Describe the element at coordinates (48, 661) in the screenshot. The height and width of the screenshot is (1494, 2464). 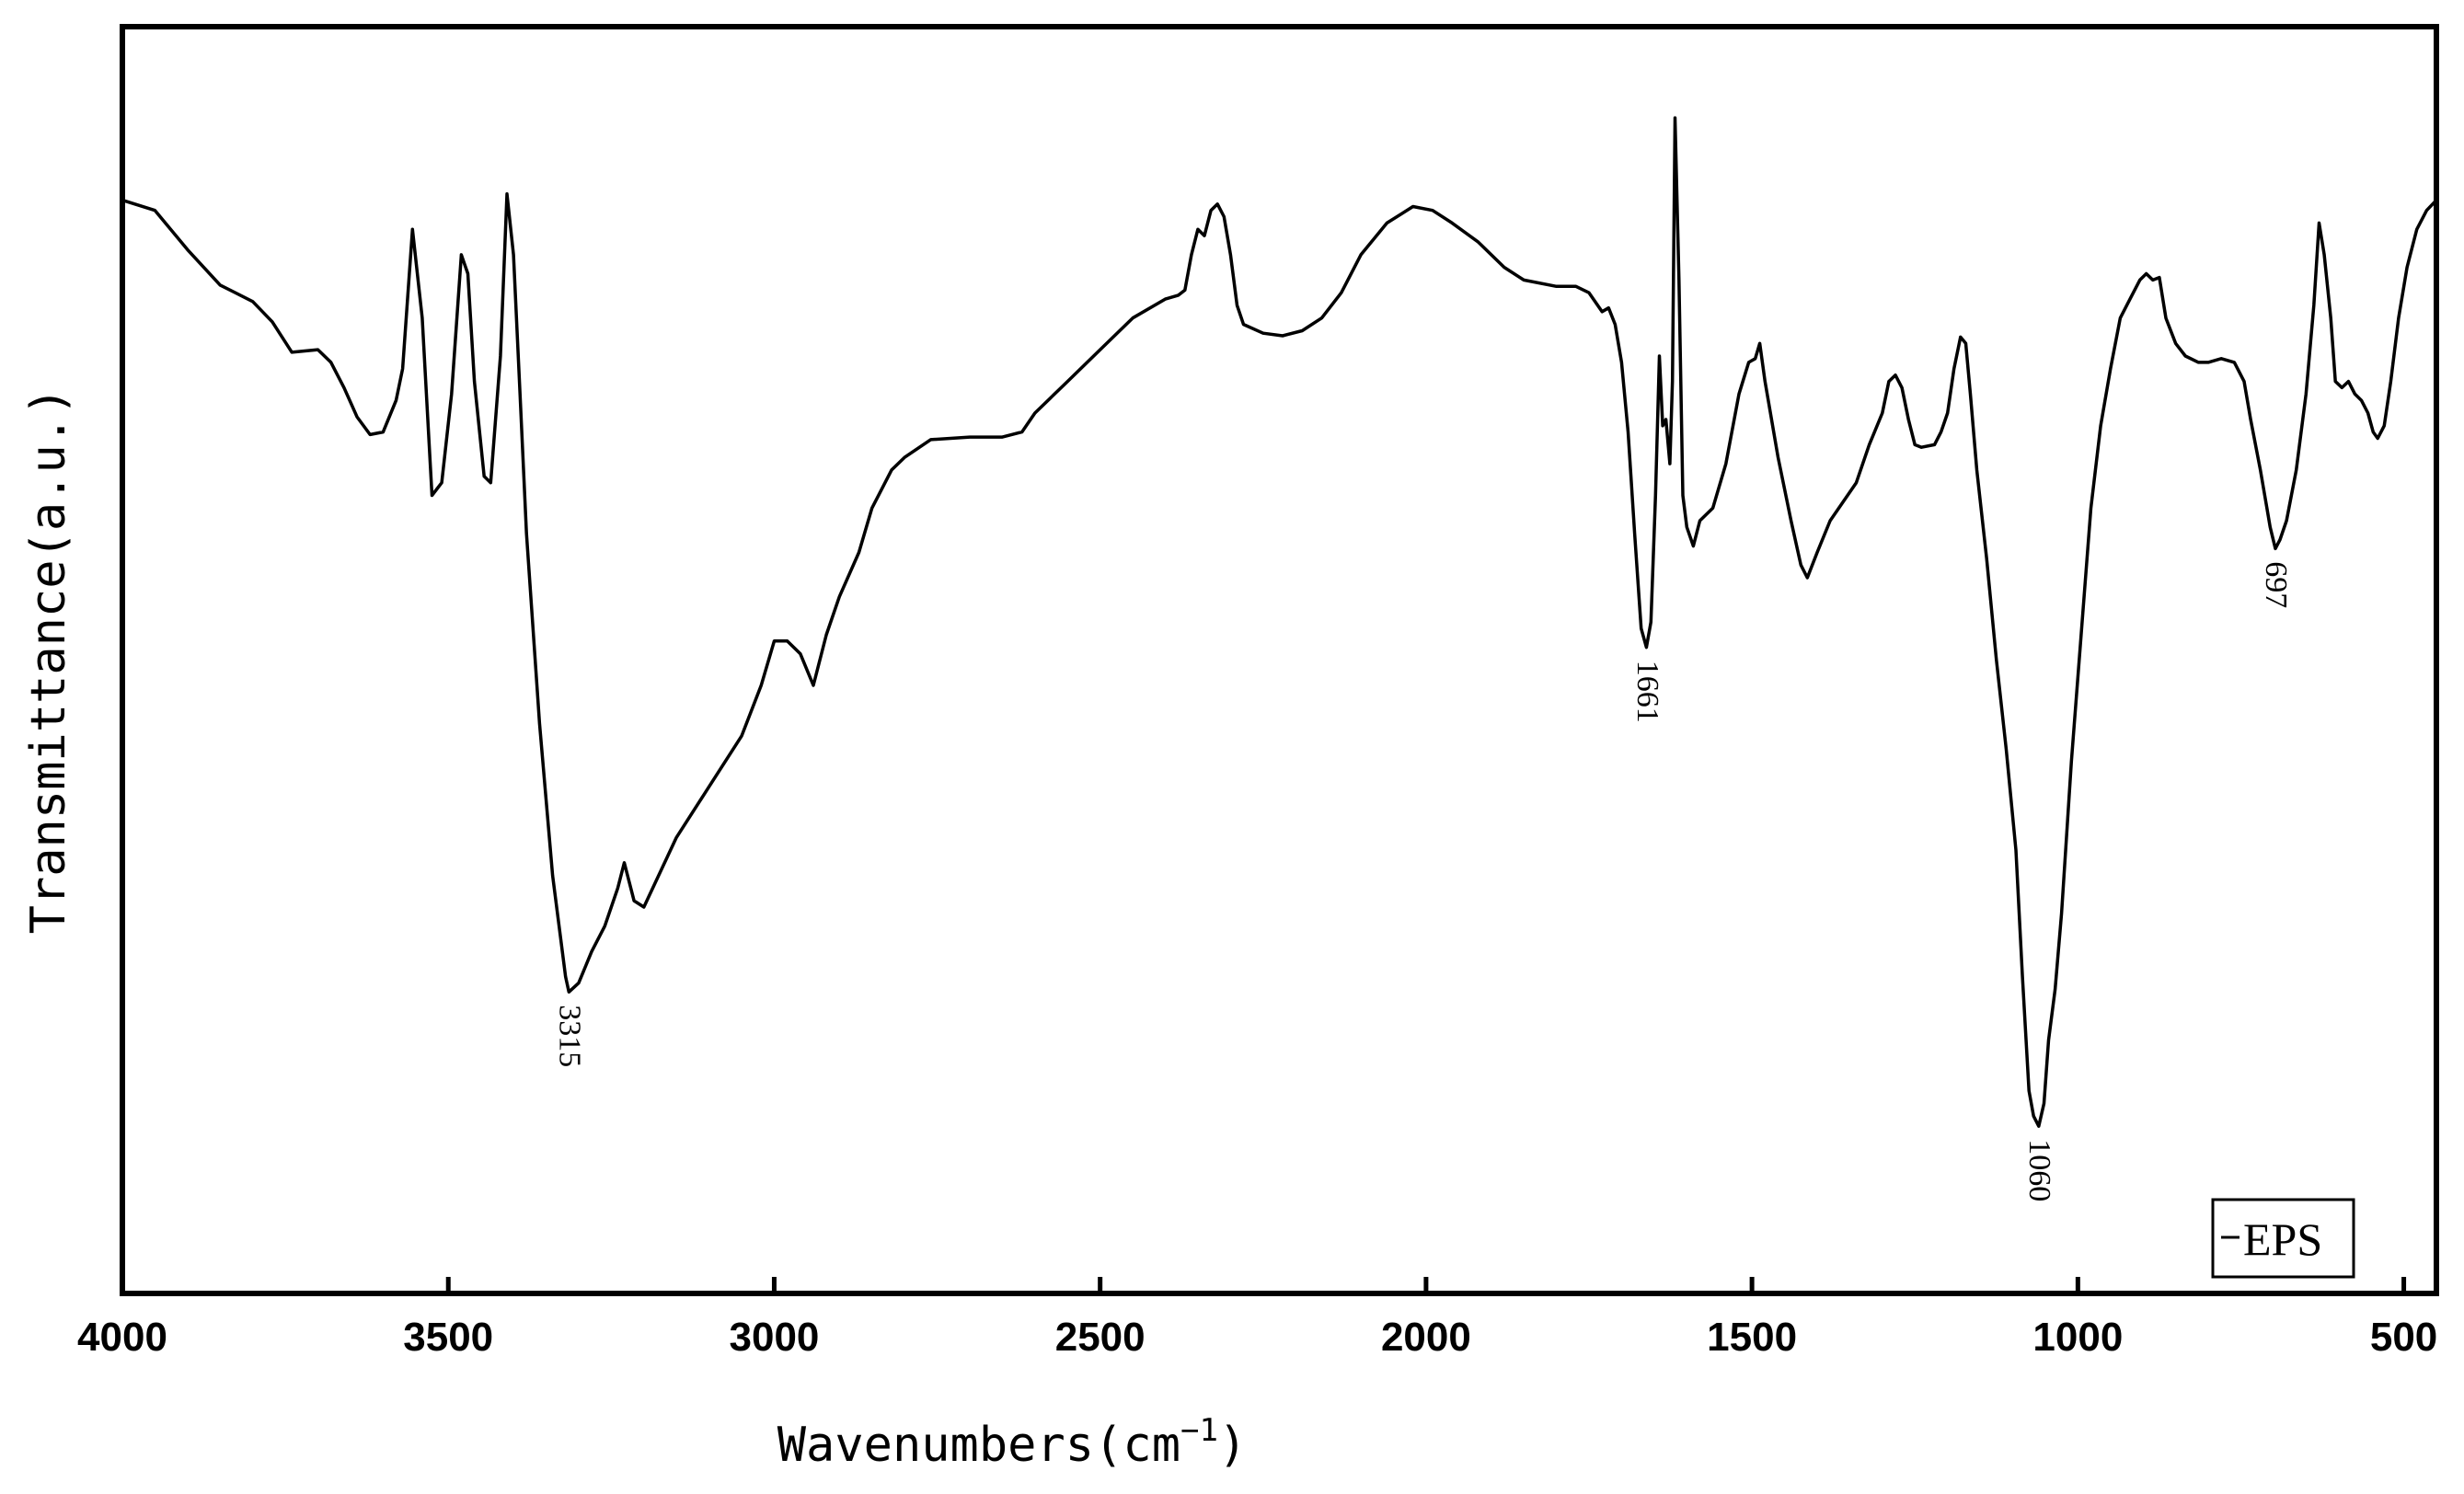
I see `y-axis-title: Transmittance(a.u.)` at that location.